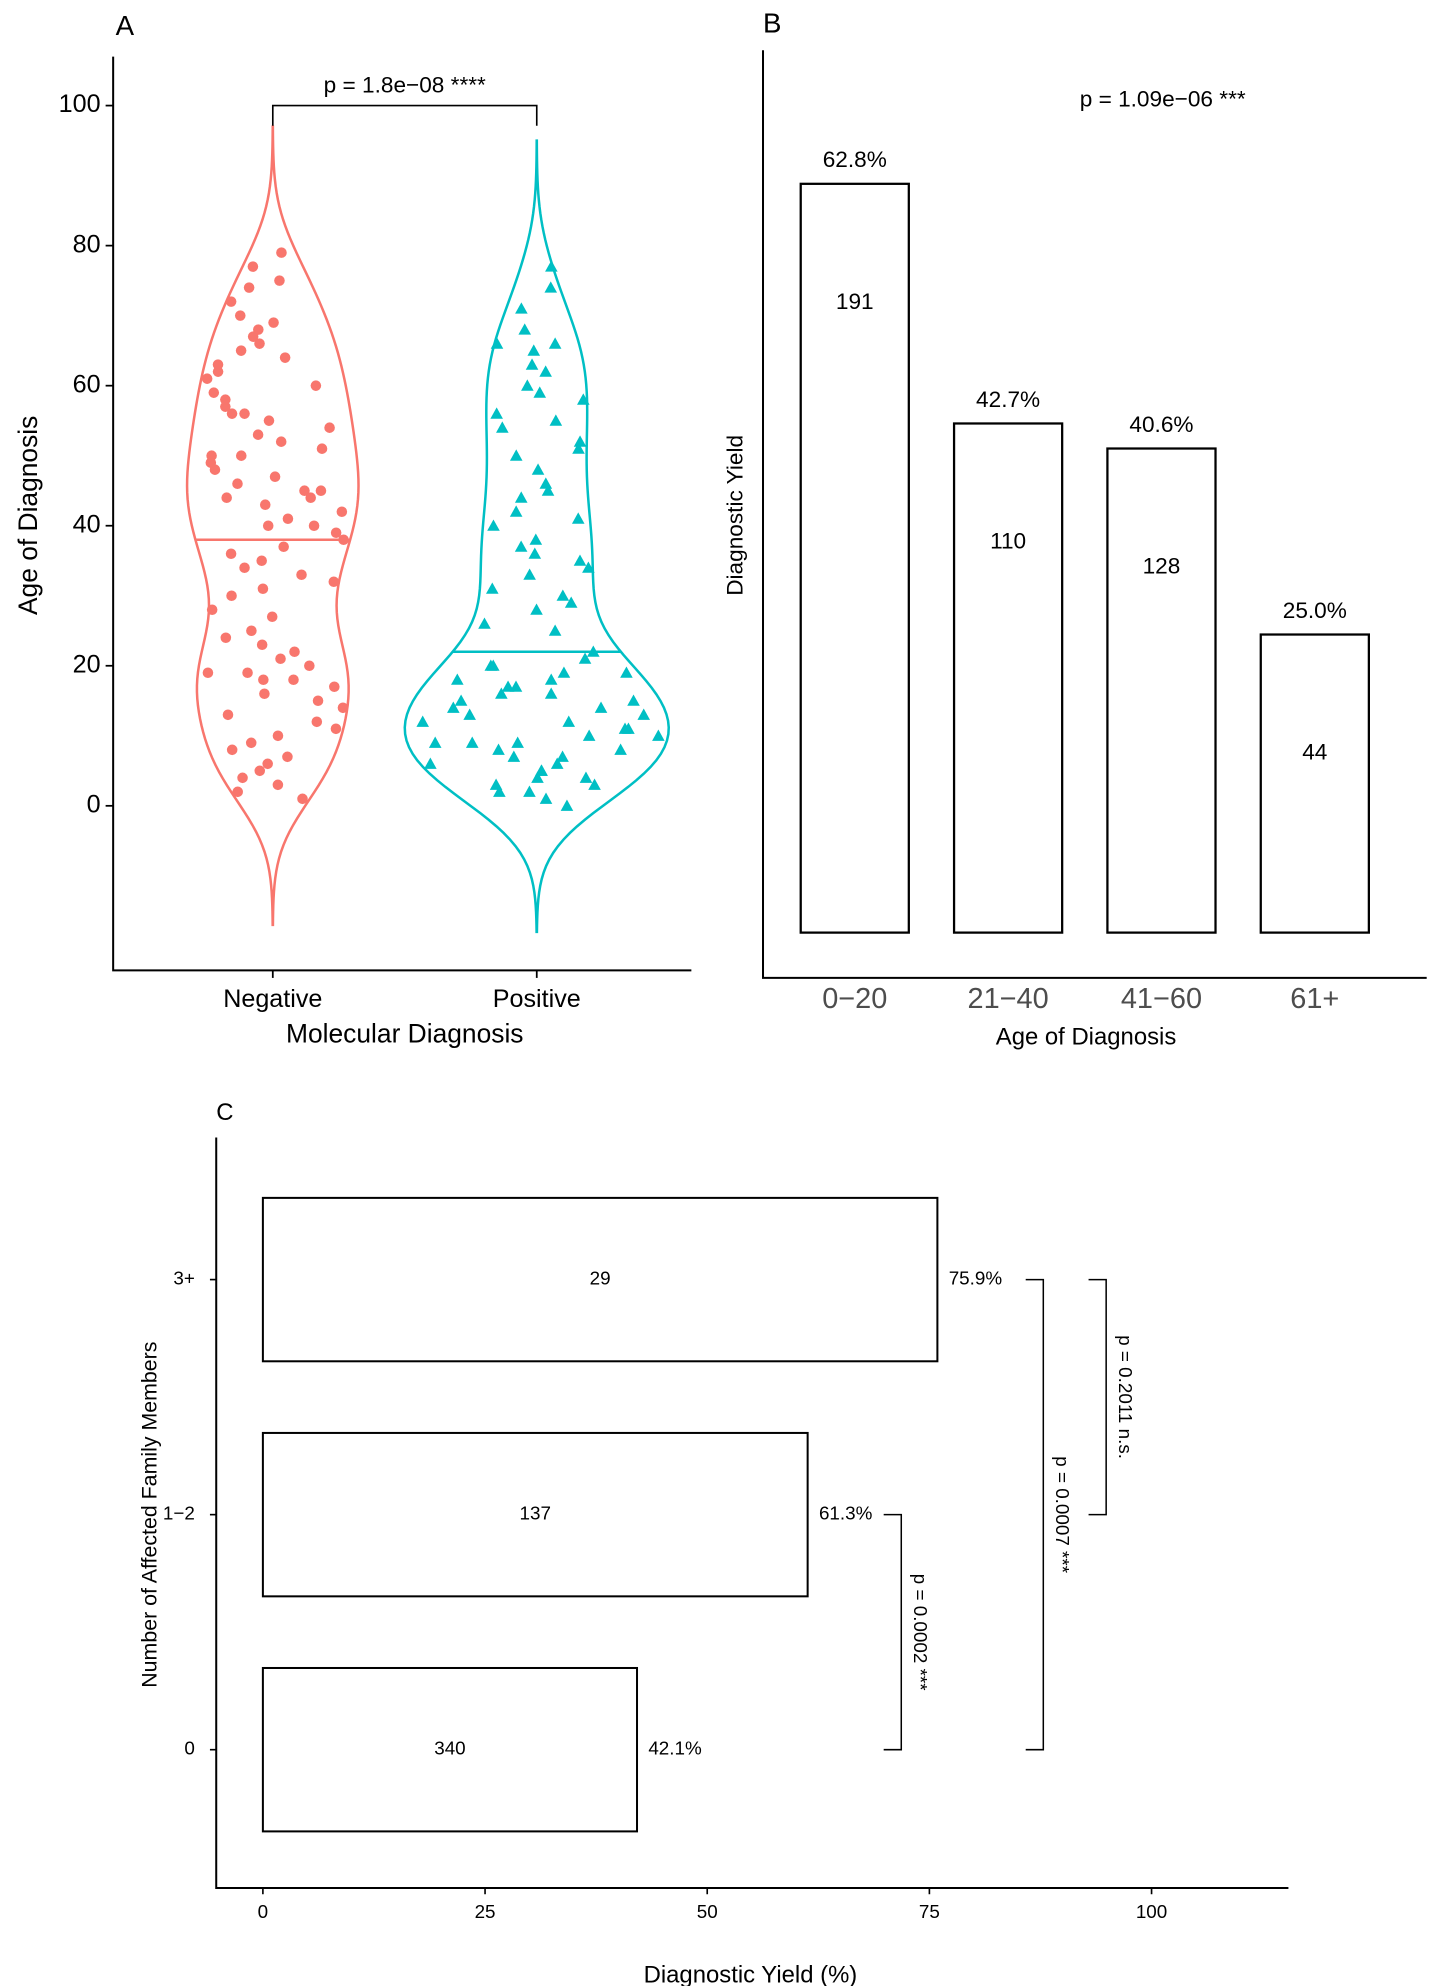 The image size is (1433, 1986). What do you see at coordinates (846, 1513) in the screenshot?
I see `value-label: 61.3%` at bounding box center [846, 1513].